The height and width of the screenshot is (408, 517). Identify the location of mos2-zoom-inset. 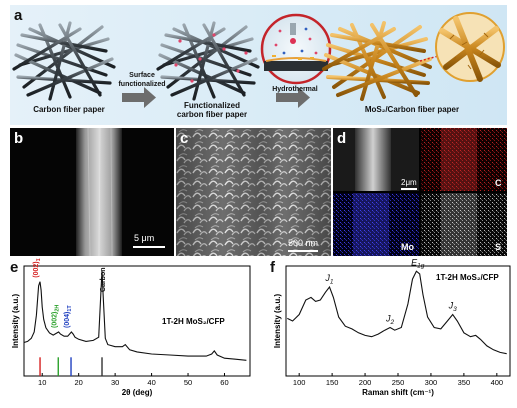
(470, 47).